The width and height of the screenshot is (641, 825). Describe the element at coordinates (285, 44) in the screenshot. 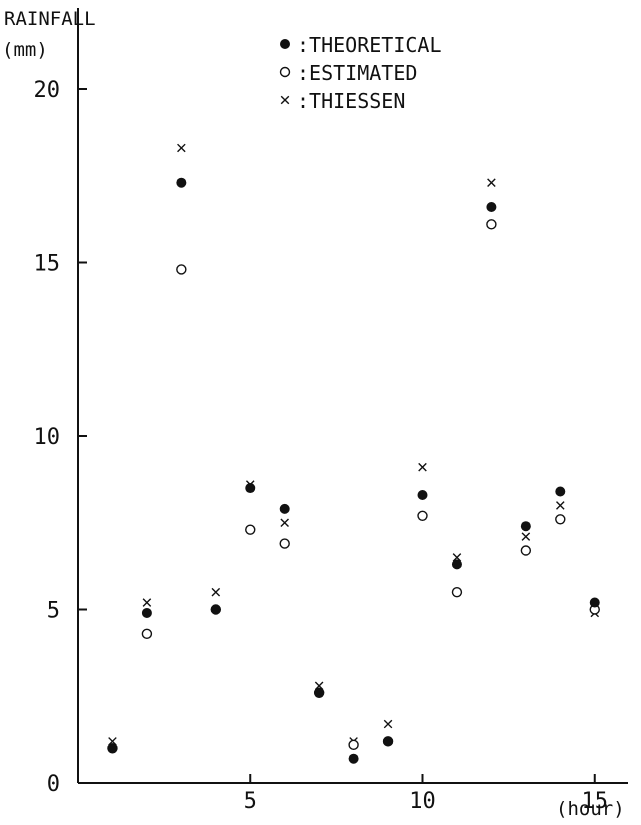

I see `theoretical-legend-marker` at that location.